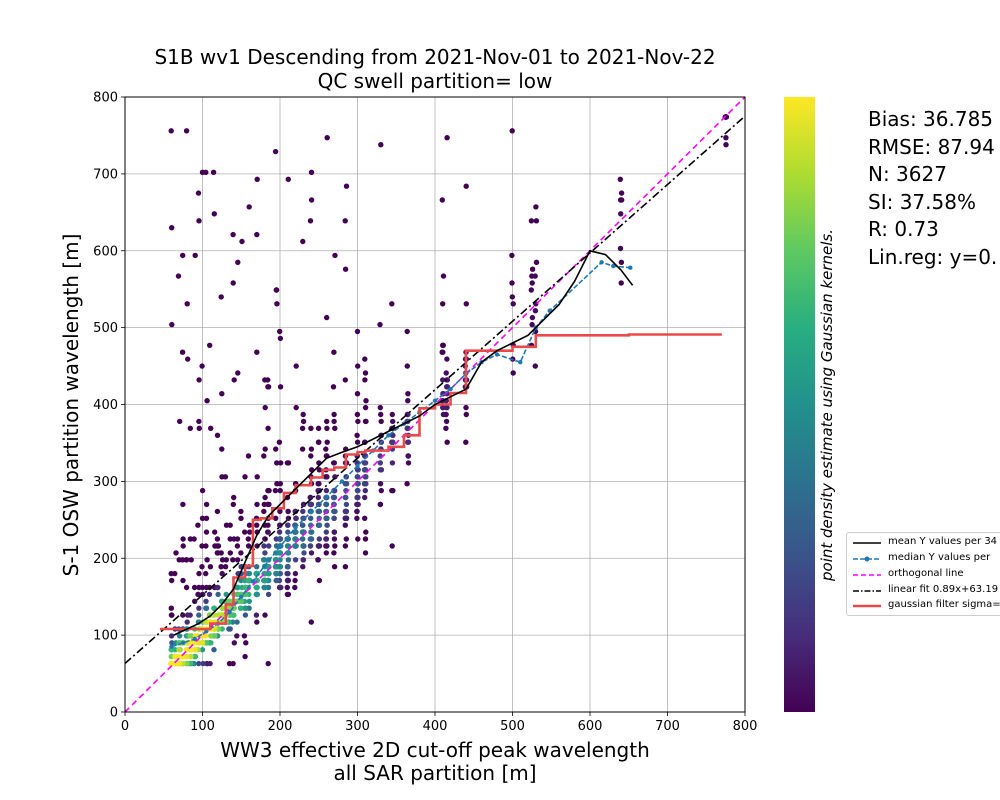  Describe the element at coordinates (943, 541) in the screenshot. I see `legend-label: mean Y values per 34` at that location.